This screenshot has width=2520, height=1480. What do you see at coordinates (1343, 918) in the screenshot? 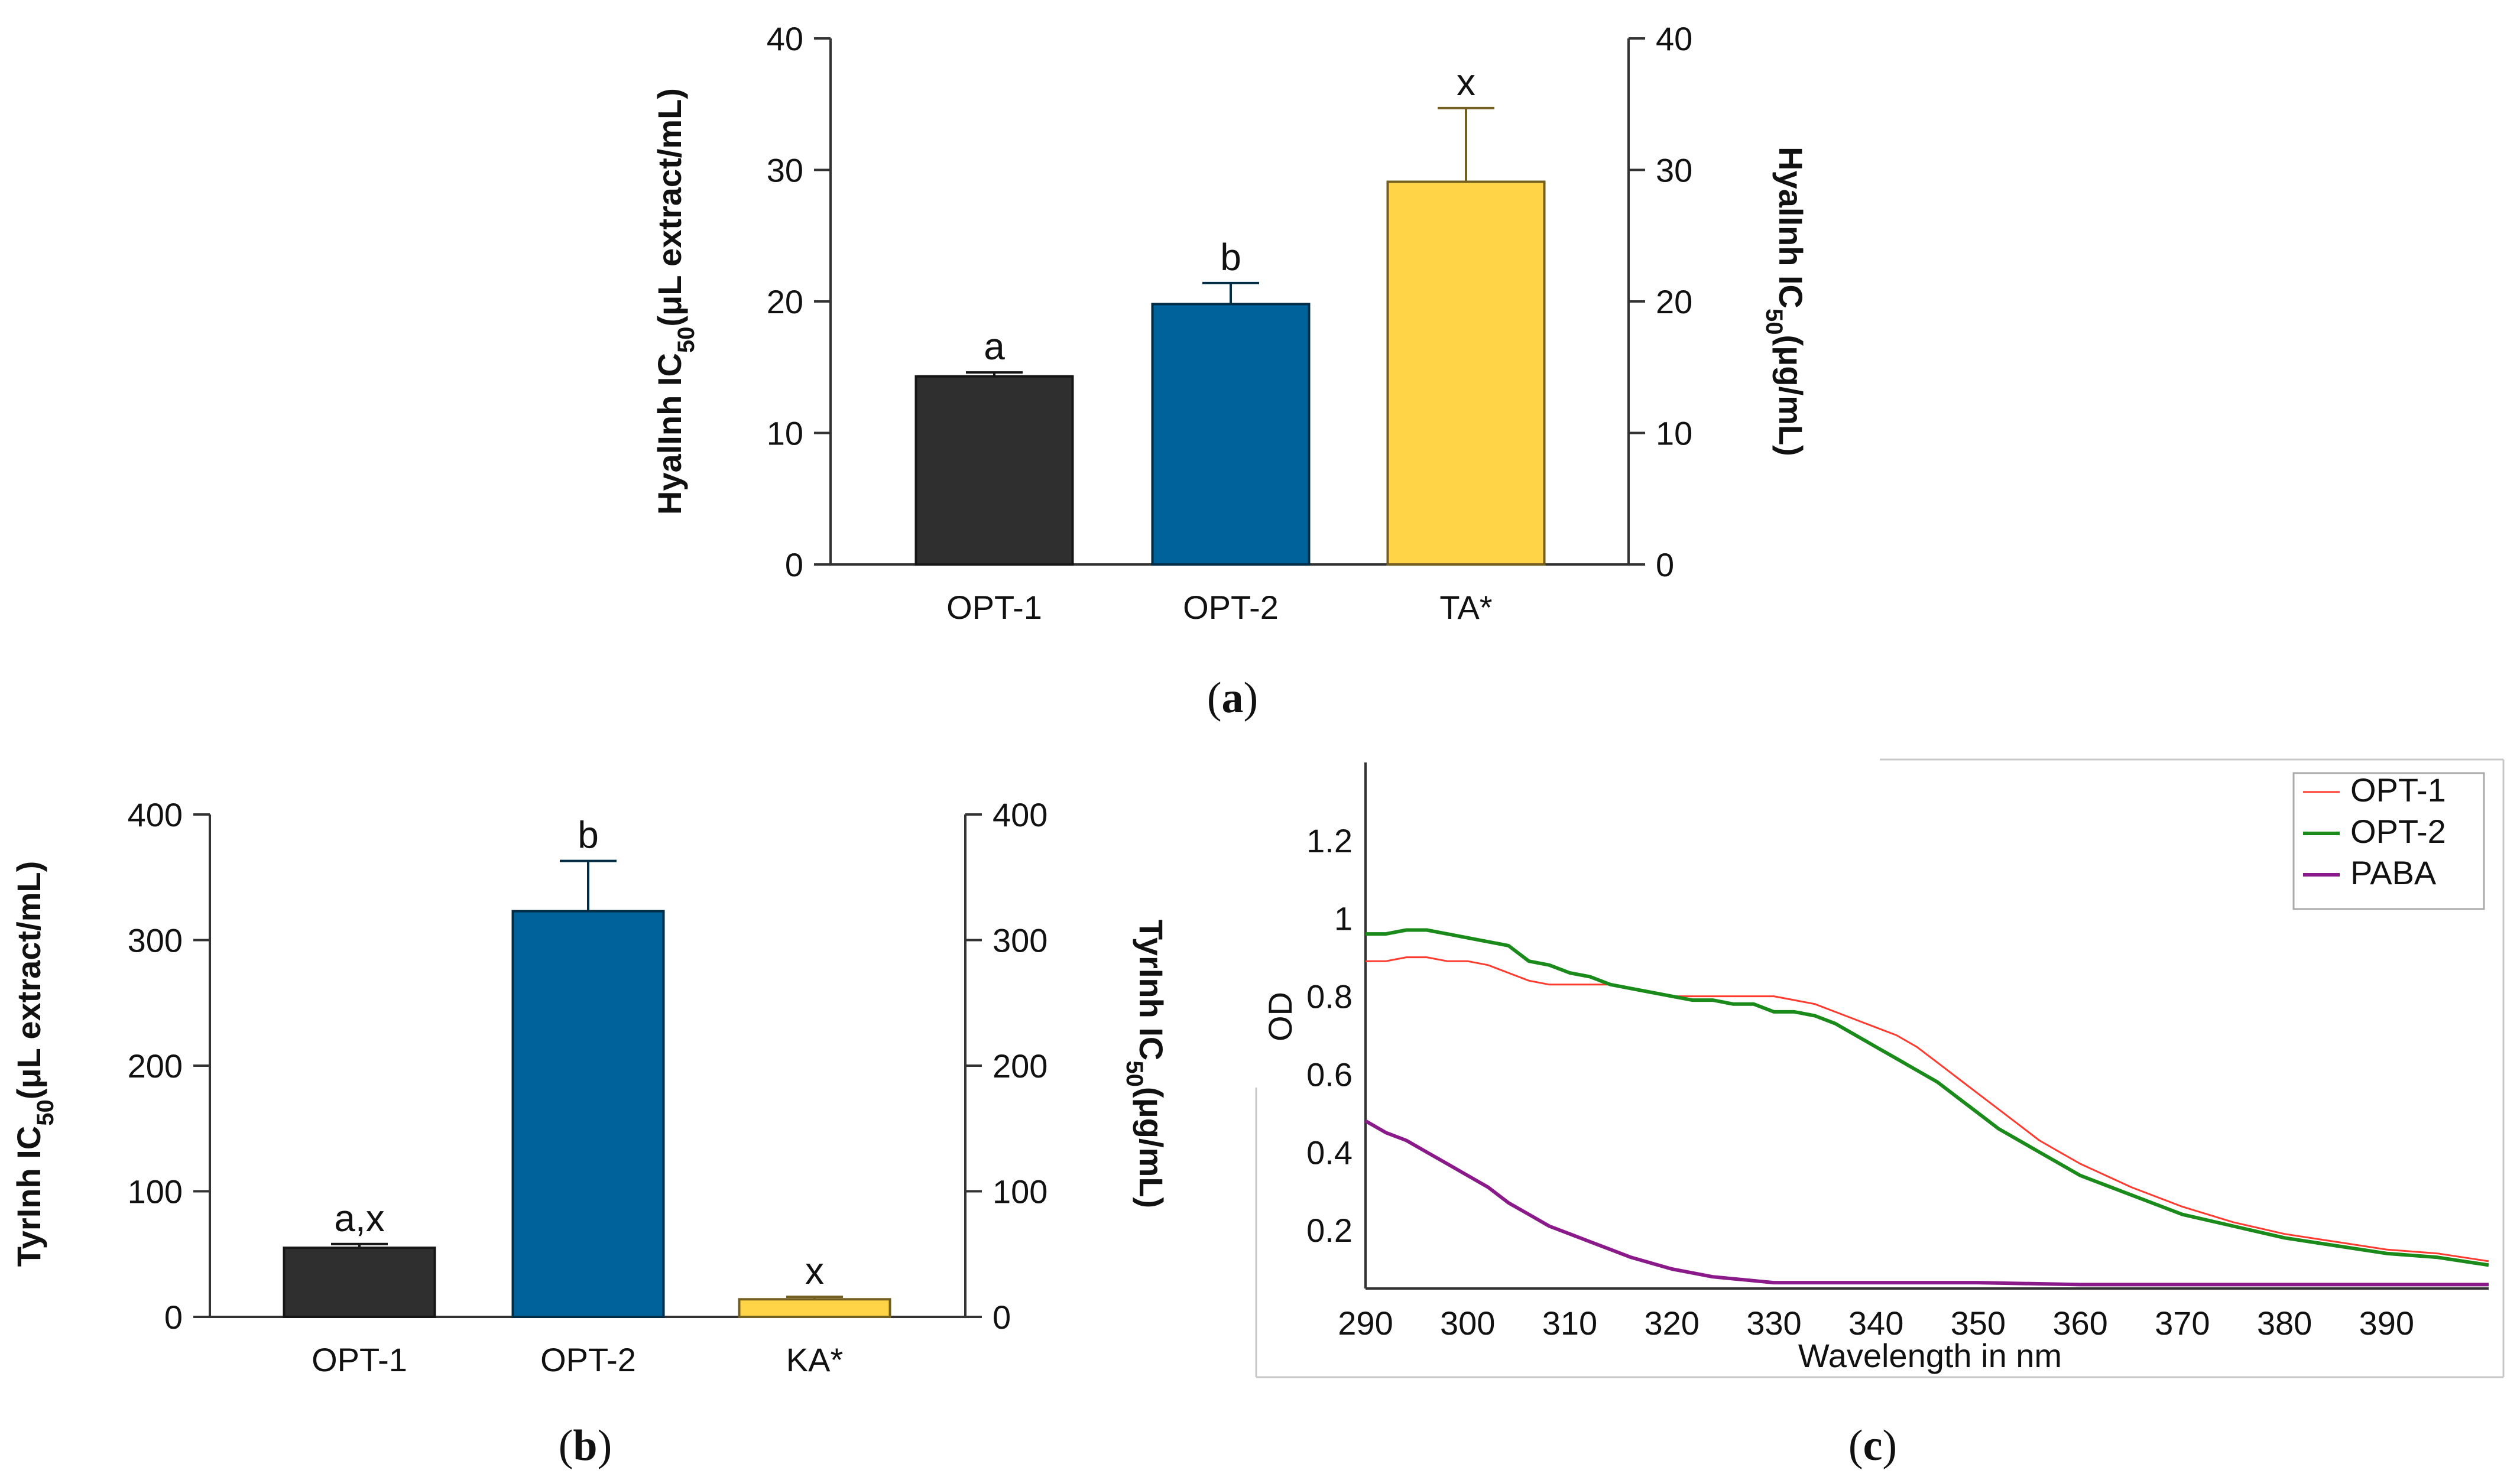
I see `panel-c-y-tick-label: 1` at bounding box center [1343, 918].